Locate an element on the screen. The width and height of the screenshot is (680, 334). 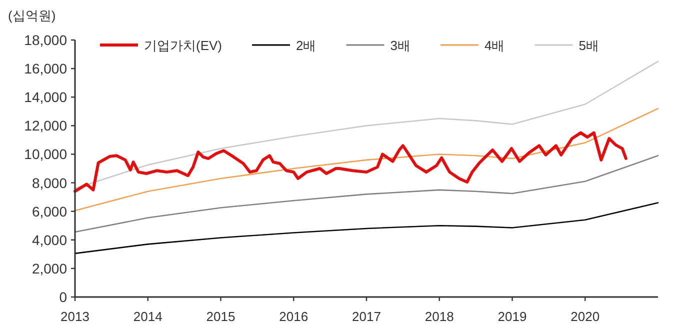
y-tick-label: 0 is located at coordinates (63, 297).